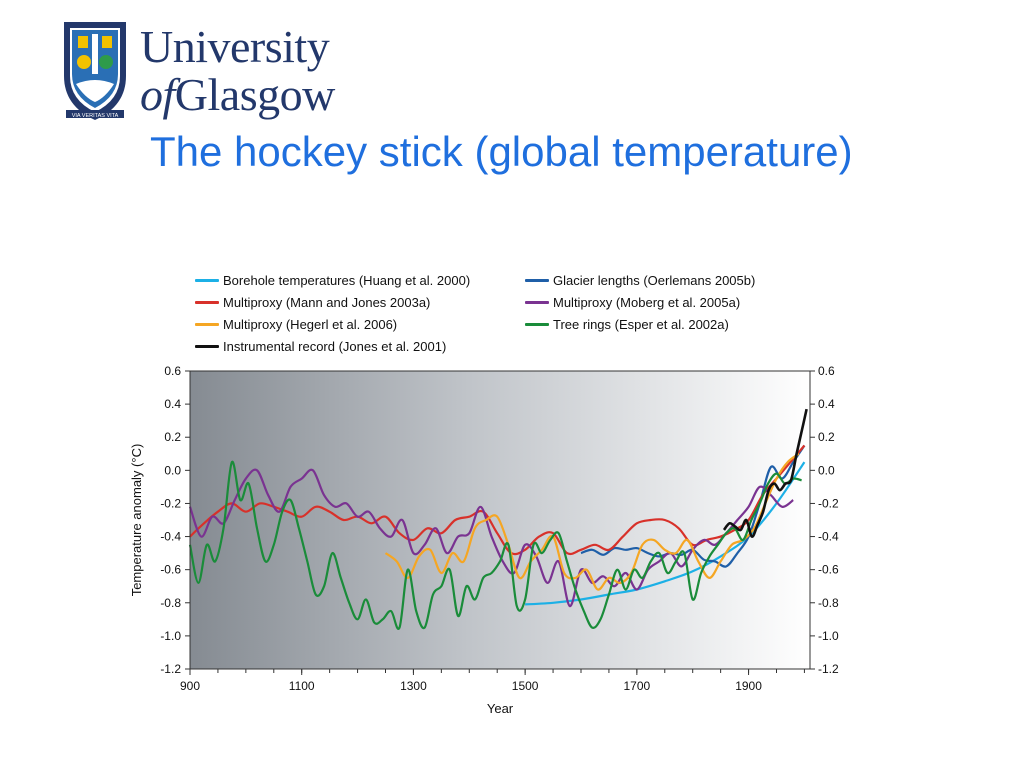  I want to click on x-tick-label-2: 1300, so click(413, 686).